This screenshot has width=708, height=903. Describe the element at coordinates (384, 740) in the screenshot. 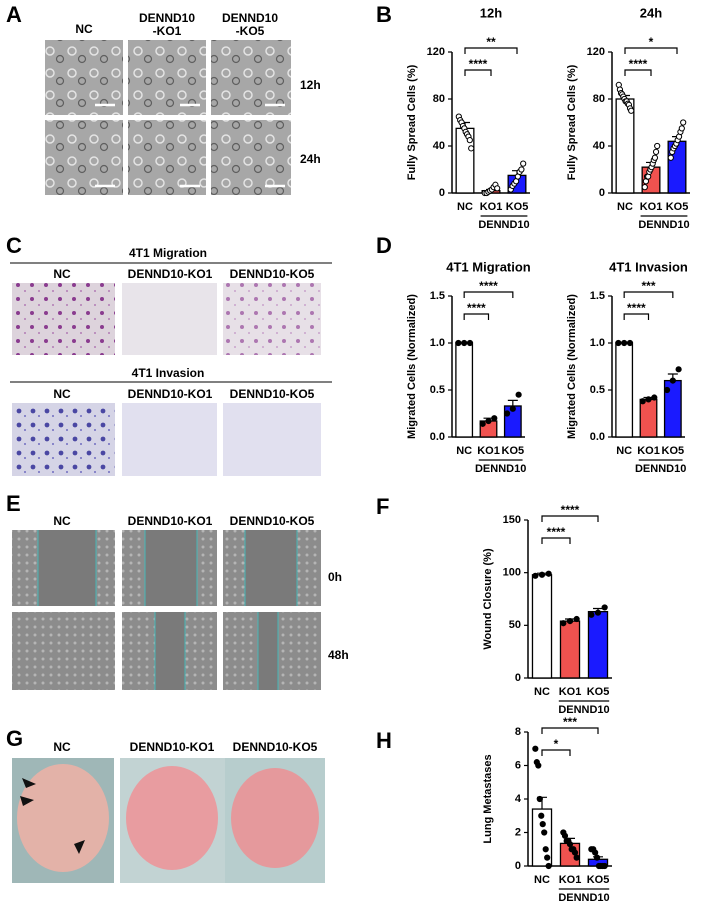

I see `panel-label: H` at that location.